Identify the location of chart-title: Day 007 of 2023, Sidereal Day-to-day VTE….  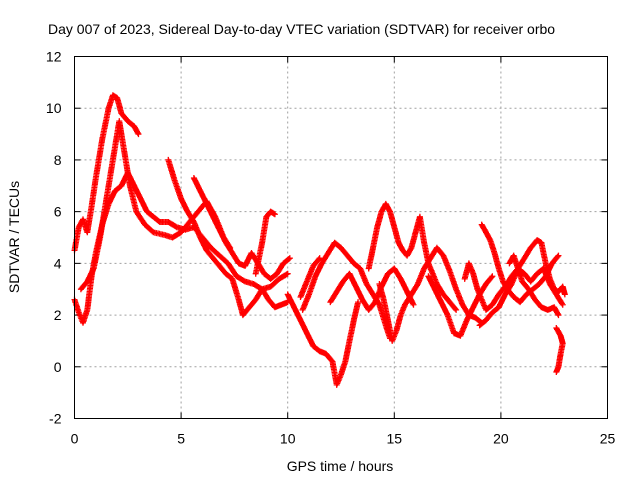
(301, 29).